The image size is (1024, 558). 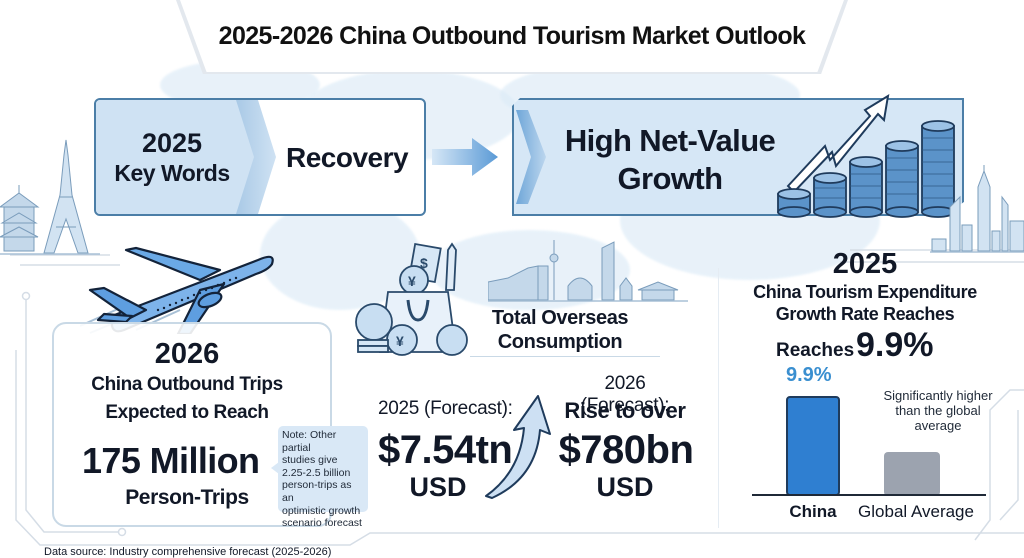 What do you see at coordinates (438, 487) in the screenshot?
I see `forecast-2025-unit: USD` at bounding box center [438, 487].